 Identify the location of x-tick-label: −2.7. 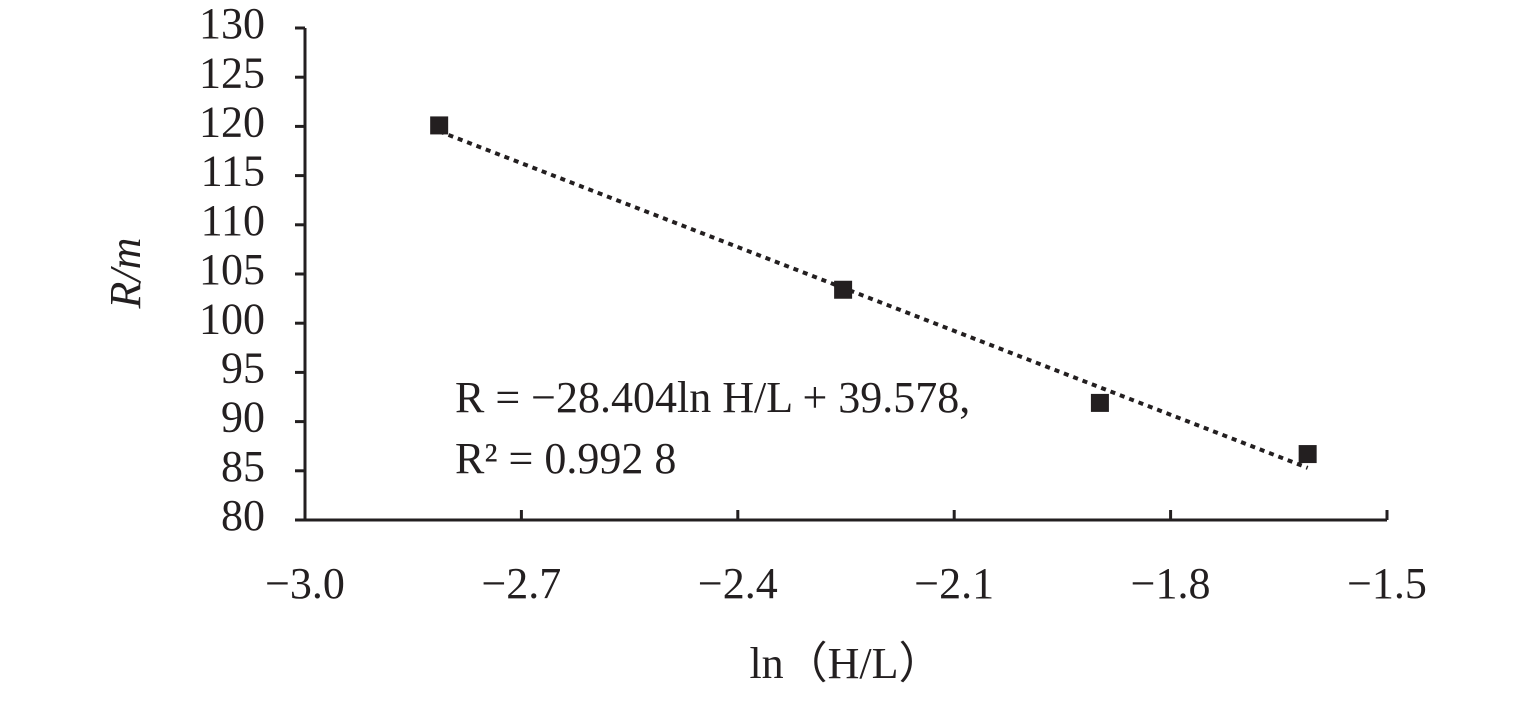
(521, 583).